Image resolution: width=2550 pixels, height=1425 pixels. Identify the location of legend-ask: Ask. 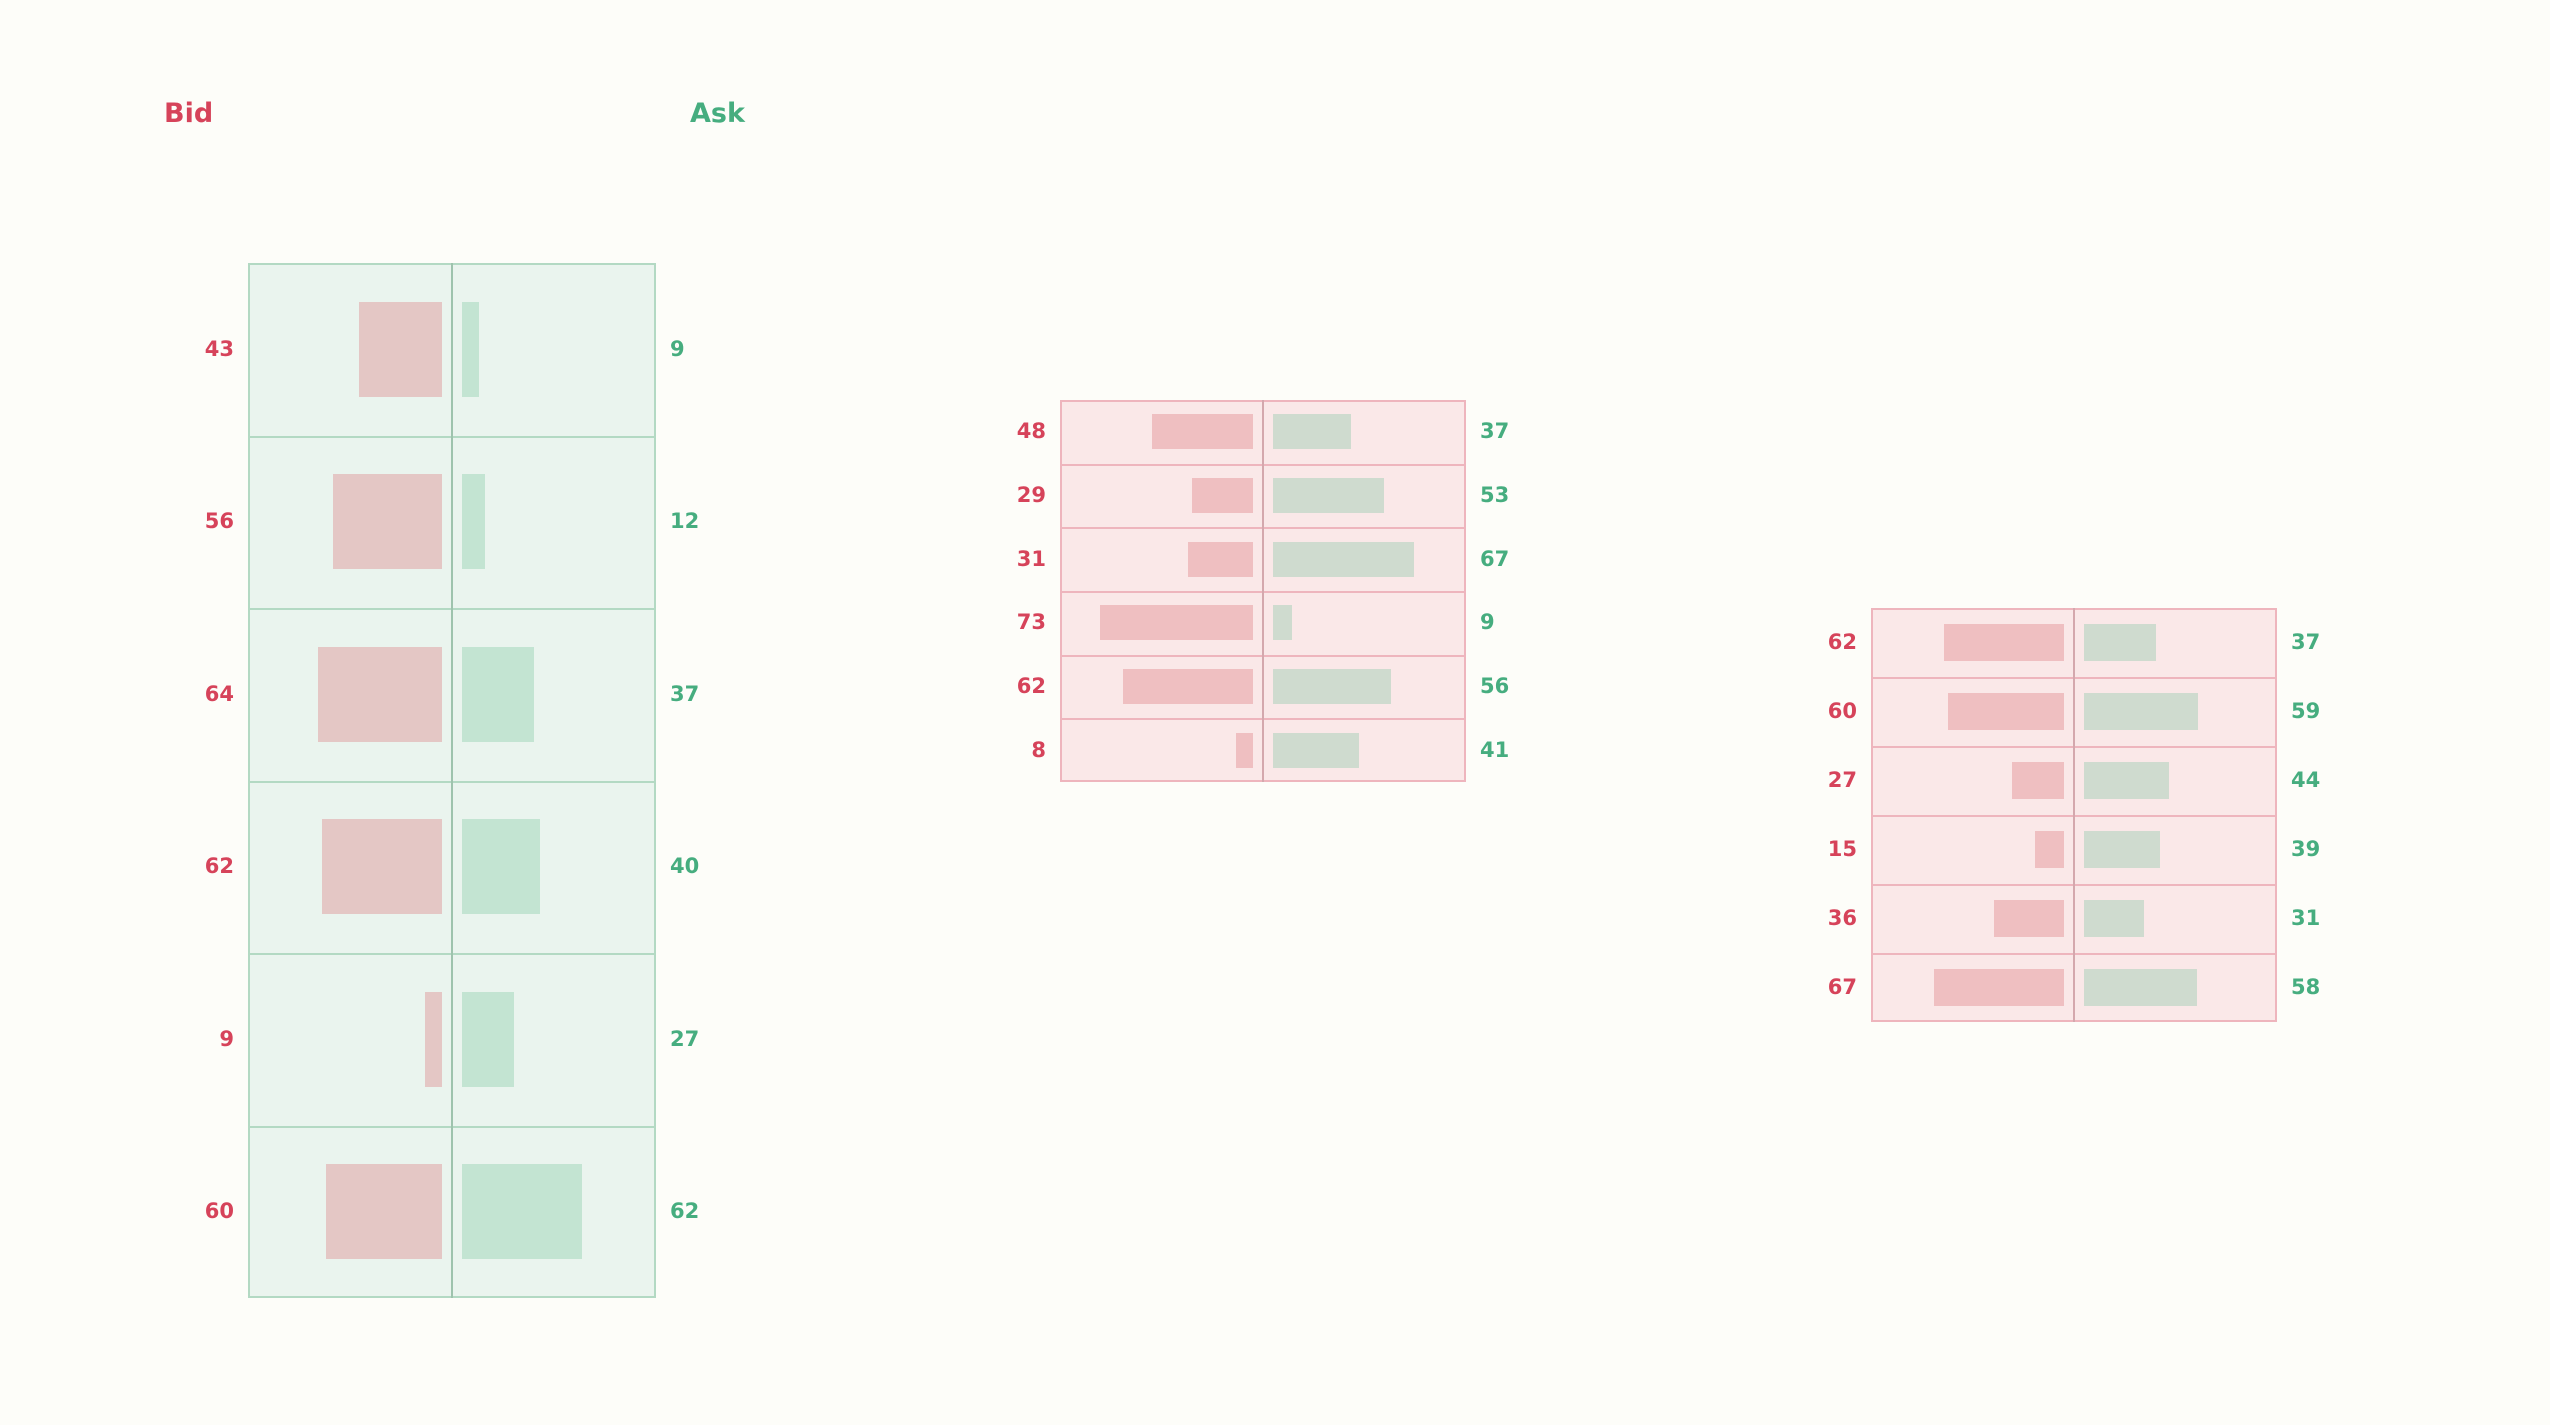
(717, 113).